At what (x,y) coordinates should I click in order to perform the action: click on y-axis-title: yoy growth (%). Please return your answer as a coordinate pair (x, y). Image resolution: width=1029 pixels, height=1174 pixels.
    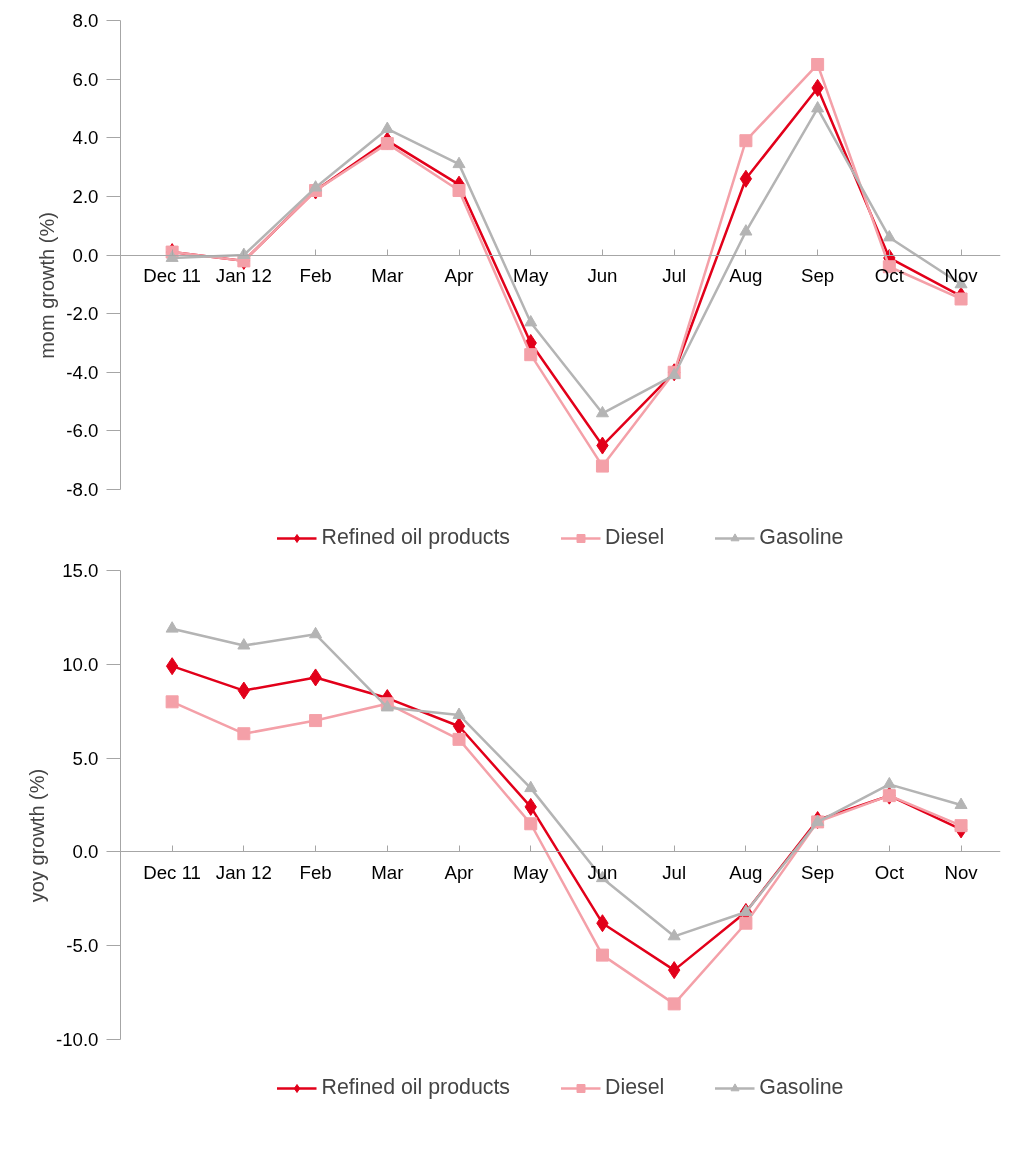
    Looking at the image, I should click on (36, 835).